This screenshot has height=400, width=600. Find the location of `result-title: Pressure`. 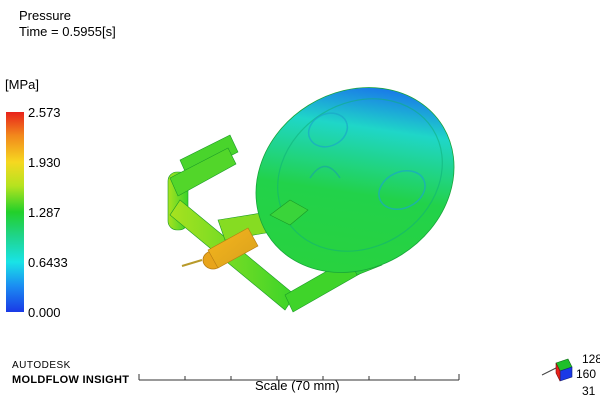

result-title: Pressure is located at coordinates (45, 15).